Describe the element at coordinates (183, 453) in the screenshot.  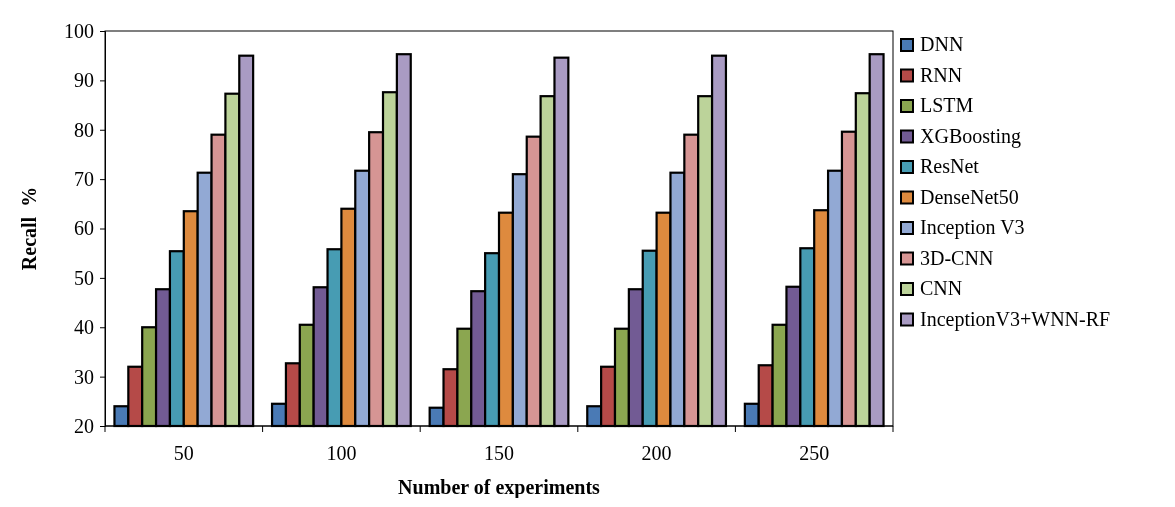
I see `x-tick-label: 50` at that location.